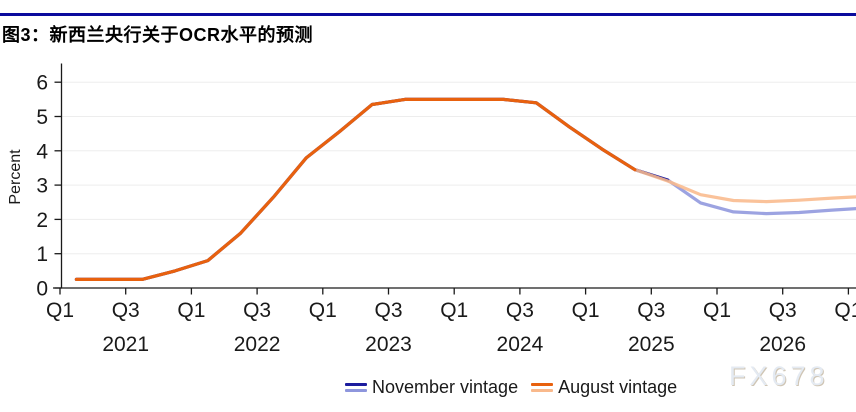 Image resolution: width=856 pixels, height=412 pixels. I want to click on chart-legend: November vintage August vintage, so click(511, 387).